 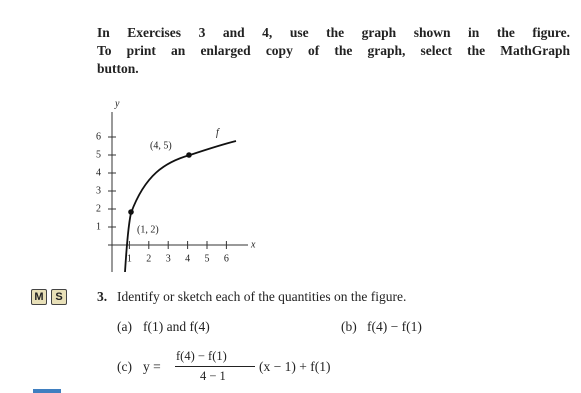 I want to click on y-tick-label: 4, so click(x=98, y=172).